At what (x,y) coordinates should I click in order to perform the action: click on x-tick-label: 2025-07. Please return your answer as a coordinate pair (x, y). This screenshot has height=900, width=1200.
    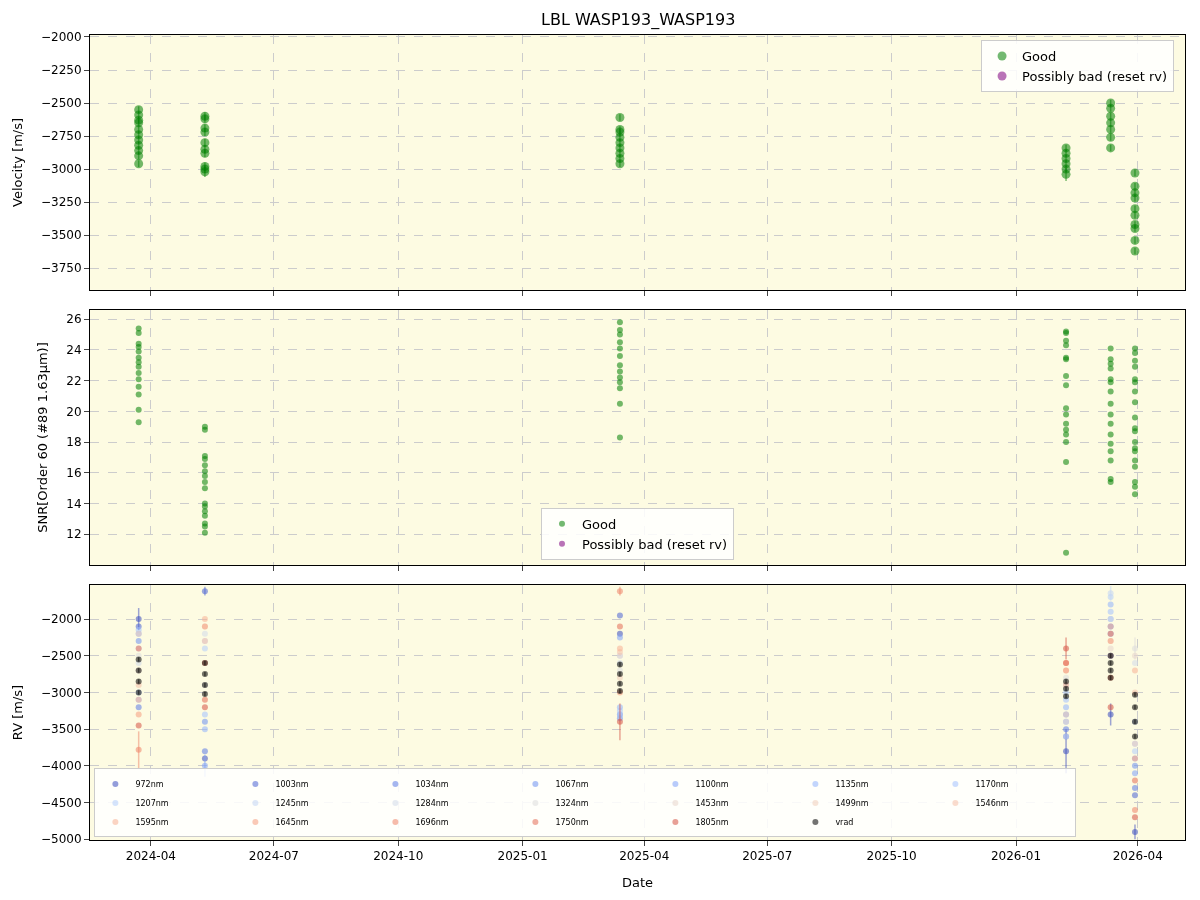
    Looking at the image, I should click on (767, 856).